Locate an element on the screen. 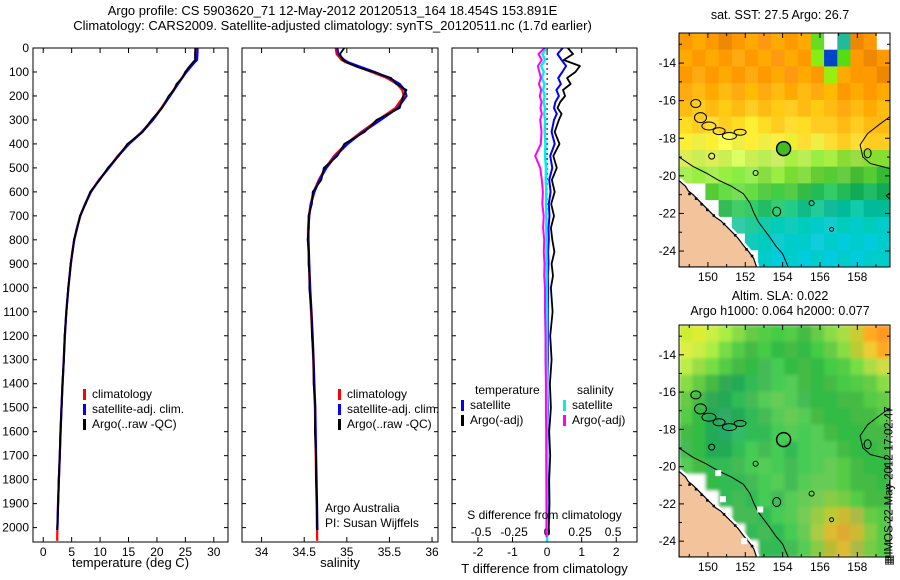  s-tick-label: 0.5 is located at coordinates (613, 532).